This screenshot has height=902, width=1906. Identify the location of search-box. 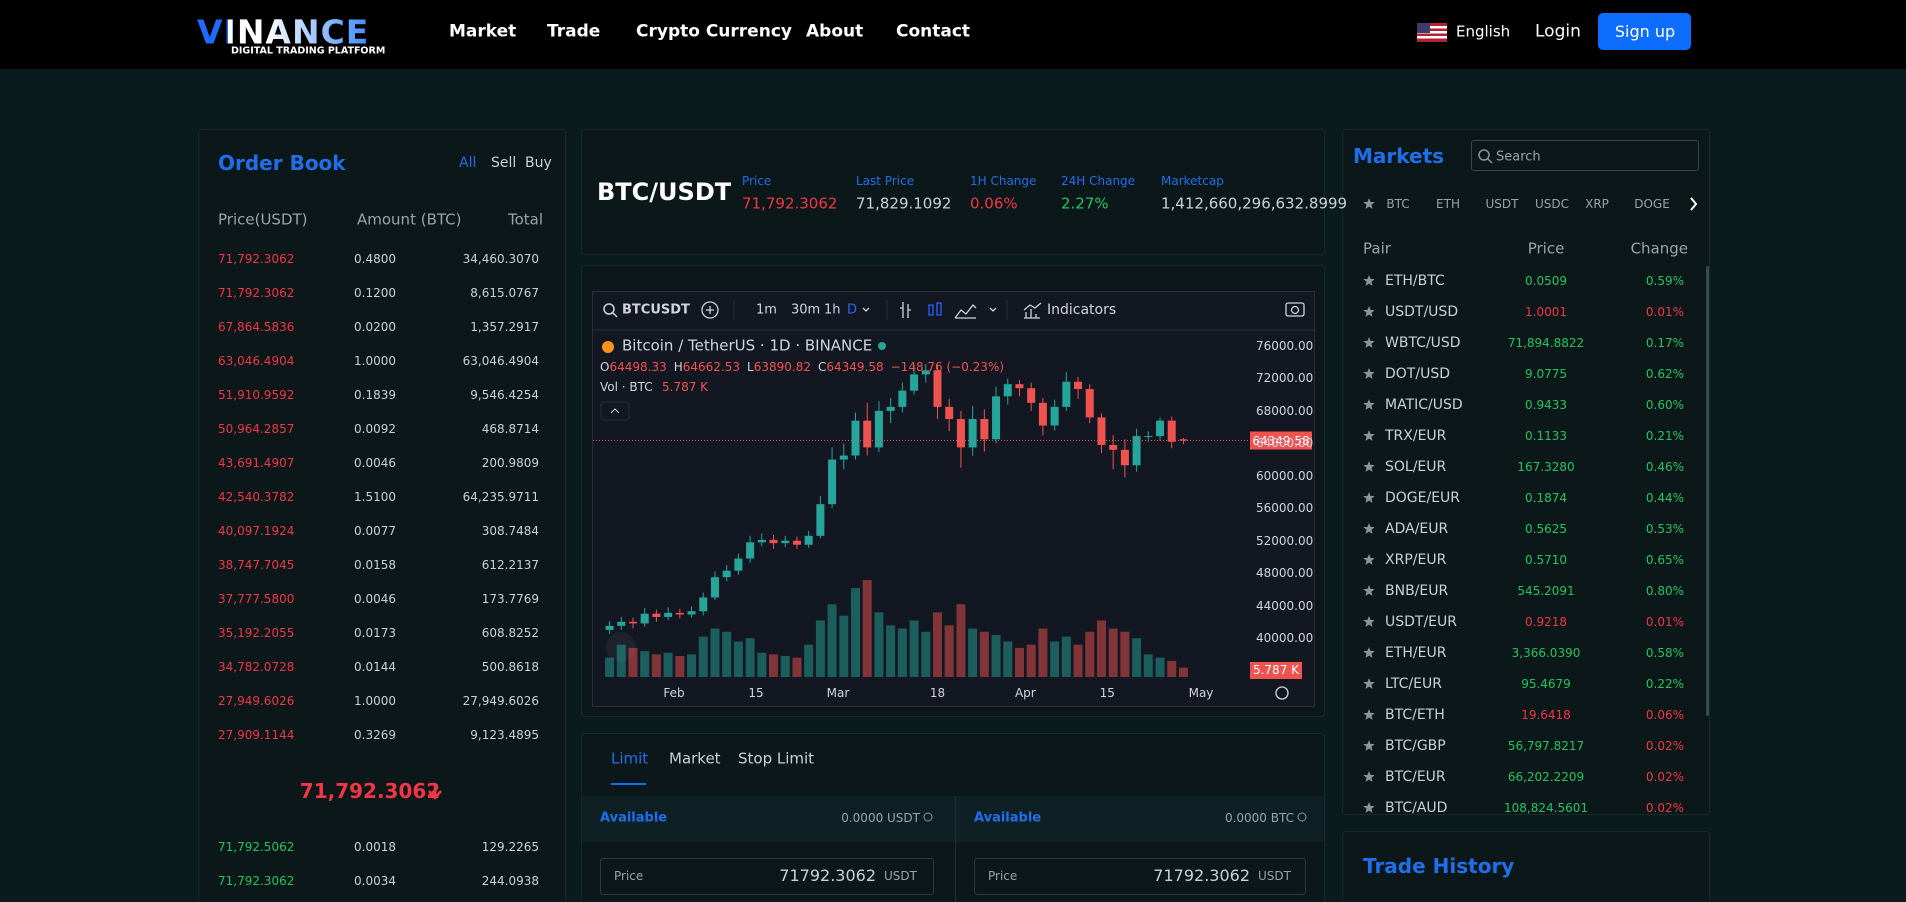
(1585, 155).